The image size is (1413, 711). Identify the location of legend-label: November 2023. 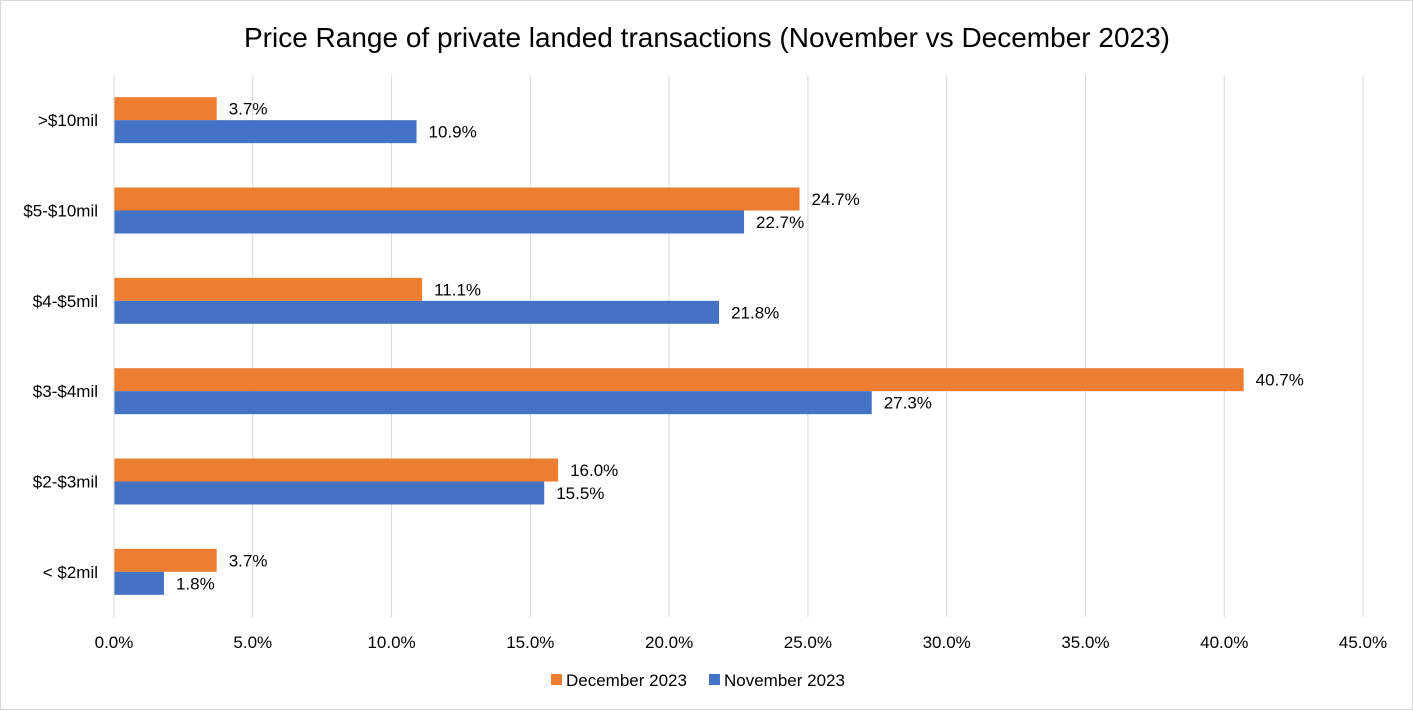
(784, 680).